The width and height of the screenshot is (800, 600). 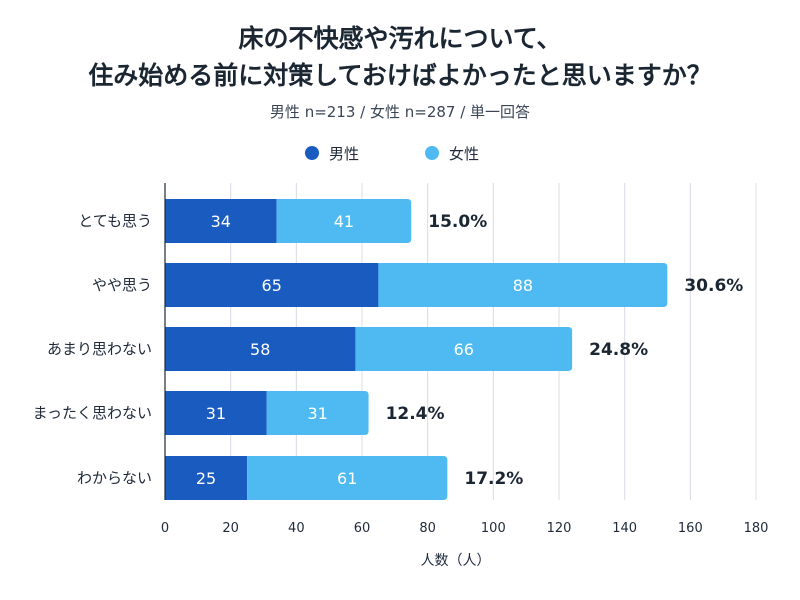 I want to click on bar-value-label-male-3: 31, so click(x=216, y=413).